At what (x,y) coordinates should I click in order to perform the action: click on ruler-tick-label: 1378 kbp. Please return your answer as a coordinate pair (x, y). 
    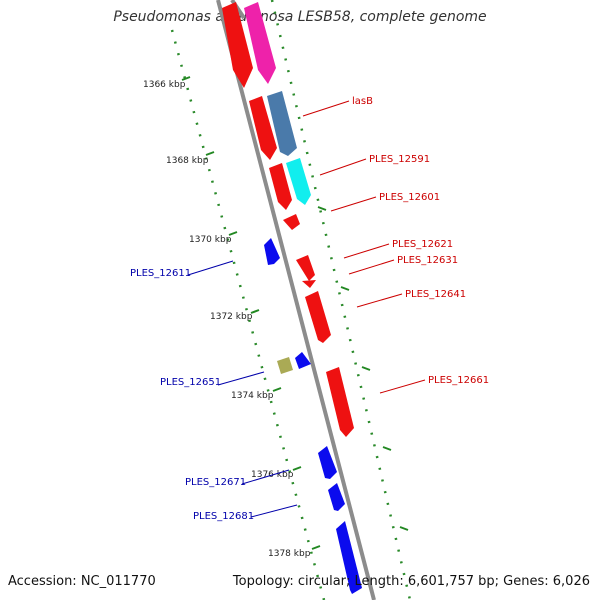
    Looking at the image, I should click on (289, 554).